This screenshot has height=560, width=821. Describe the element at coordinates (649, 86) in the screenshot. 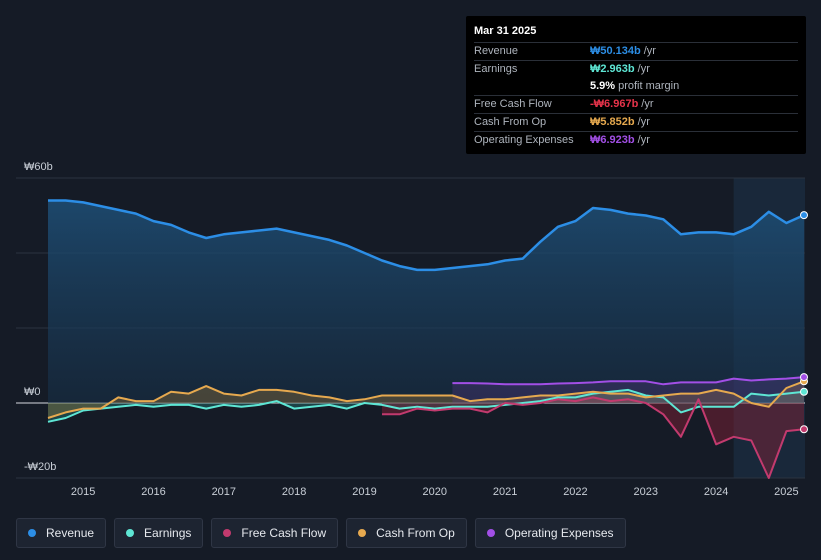

I see `tooltip-row-unit: profit margin` at that location.